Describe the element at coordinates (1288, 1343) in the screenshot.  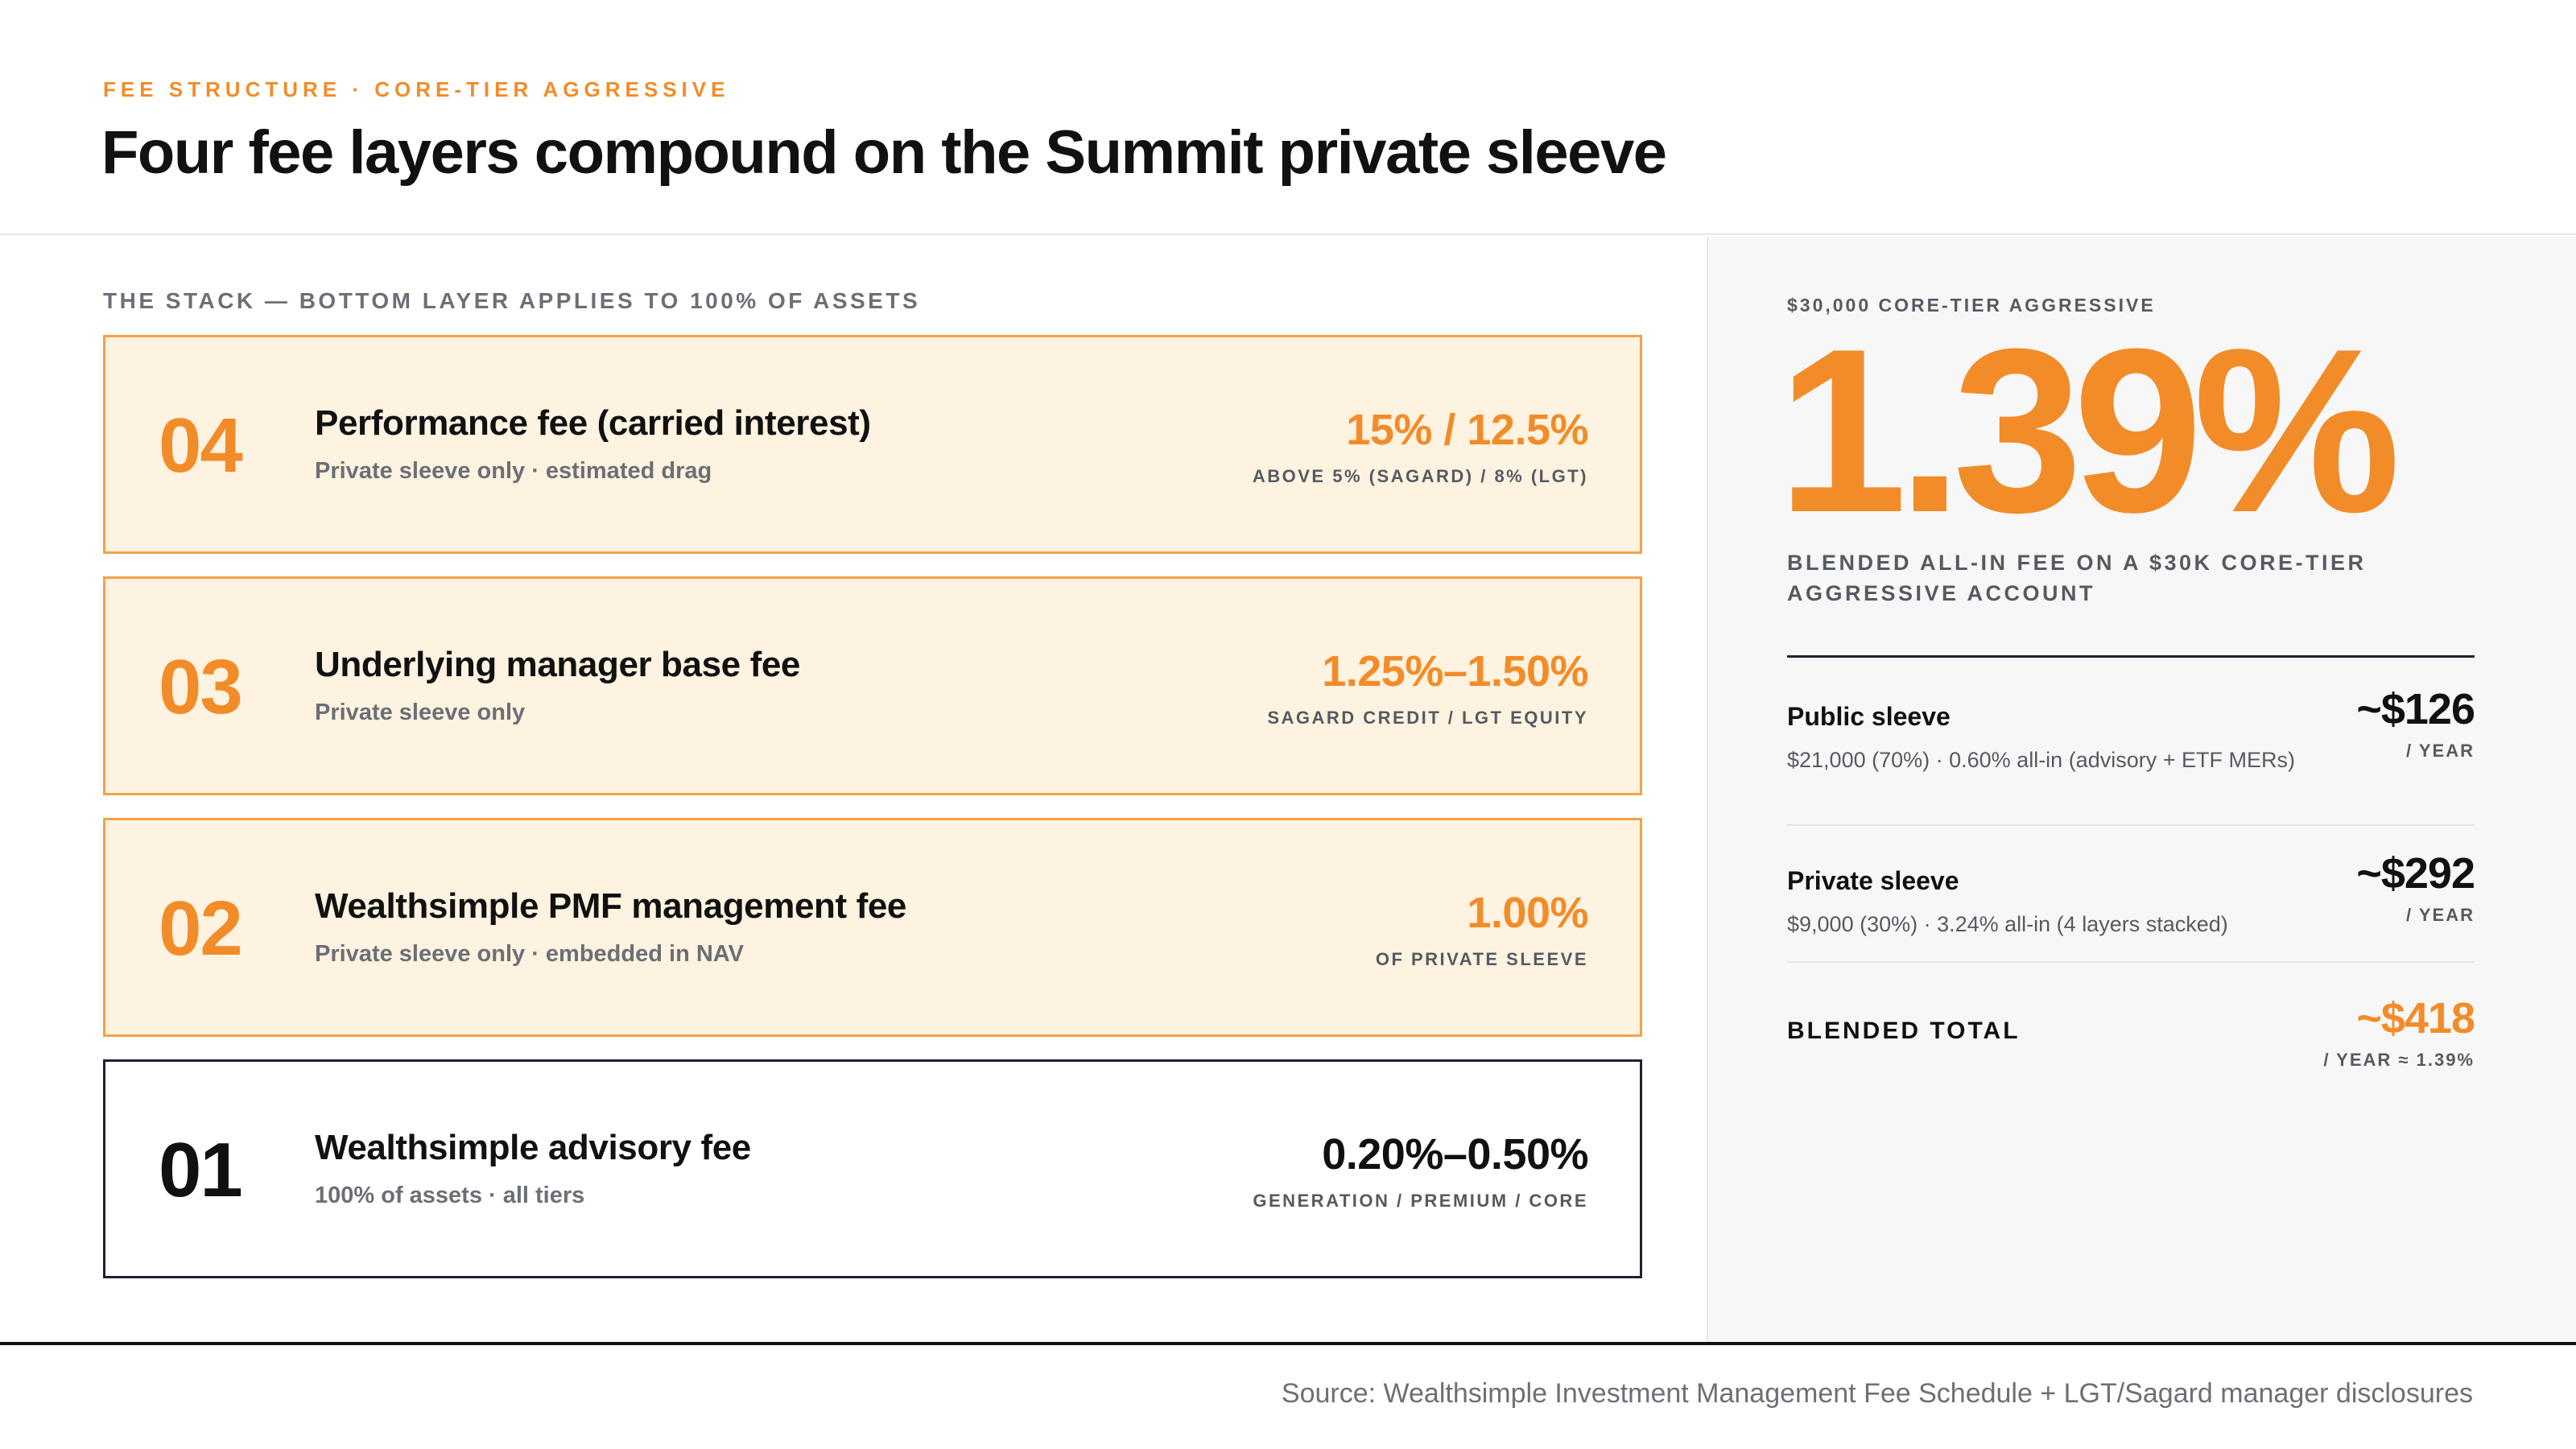
I see `footer-divider` at that location.